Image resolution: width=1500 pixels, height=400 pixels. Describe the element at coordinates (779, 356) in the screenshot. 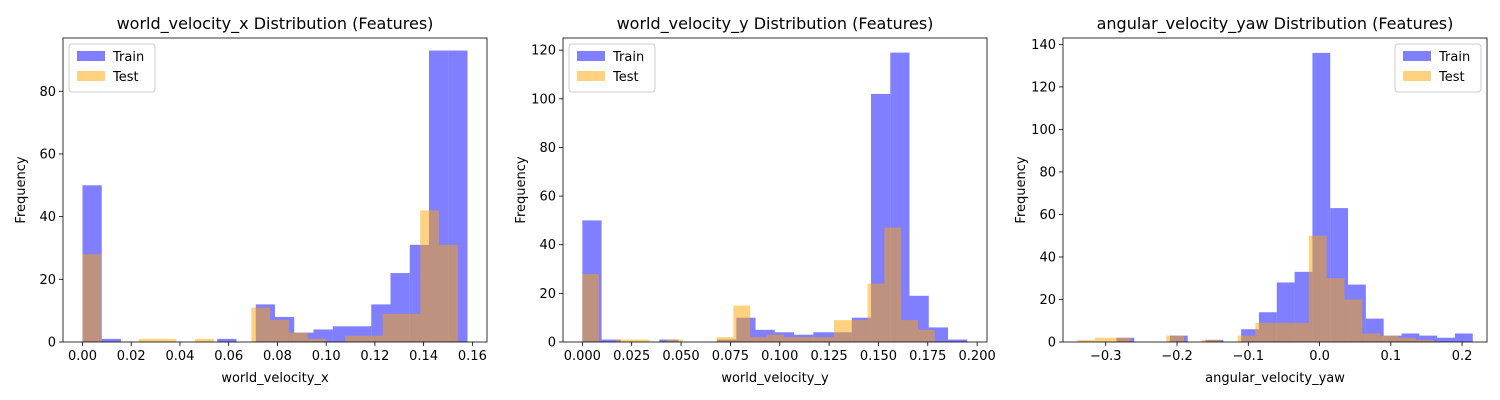

I see `x-tick-label: 0.100` at that location.